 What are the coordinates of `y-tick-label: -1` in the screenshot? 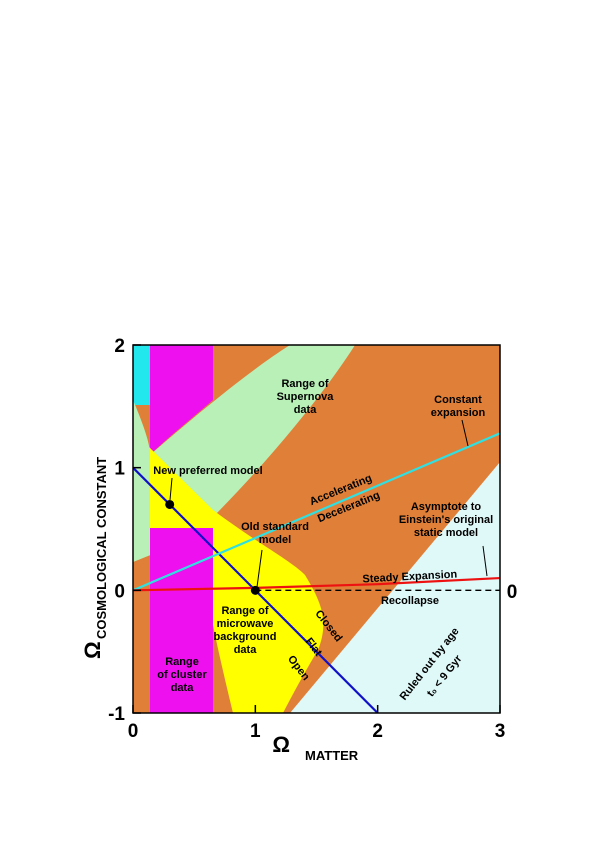 It's located at (116, 714).